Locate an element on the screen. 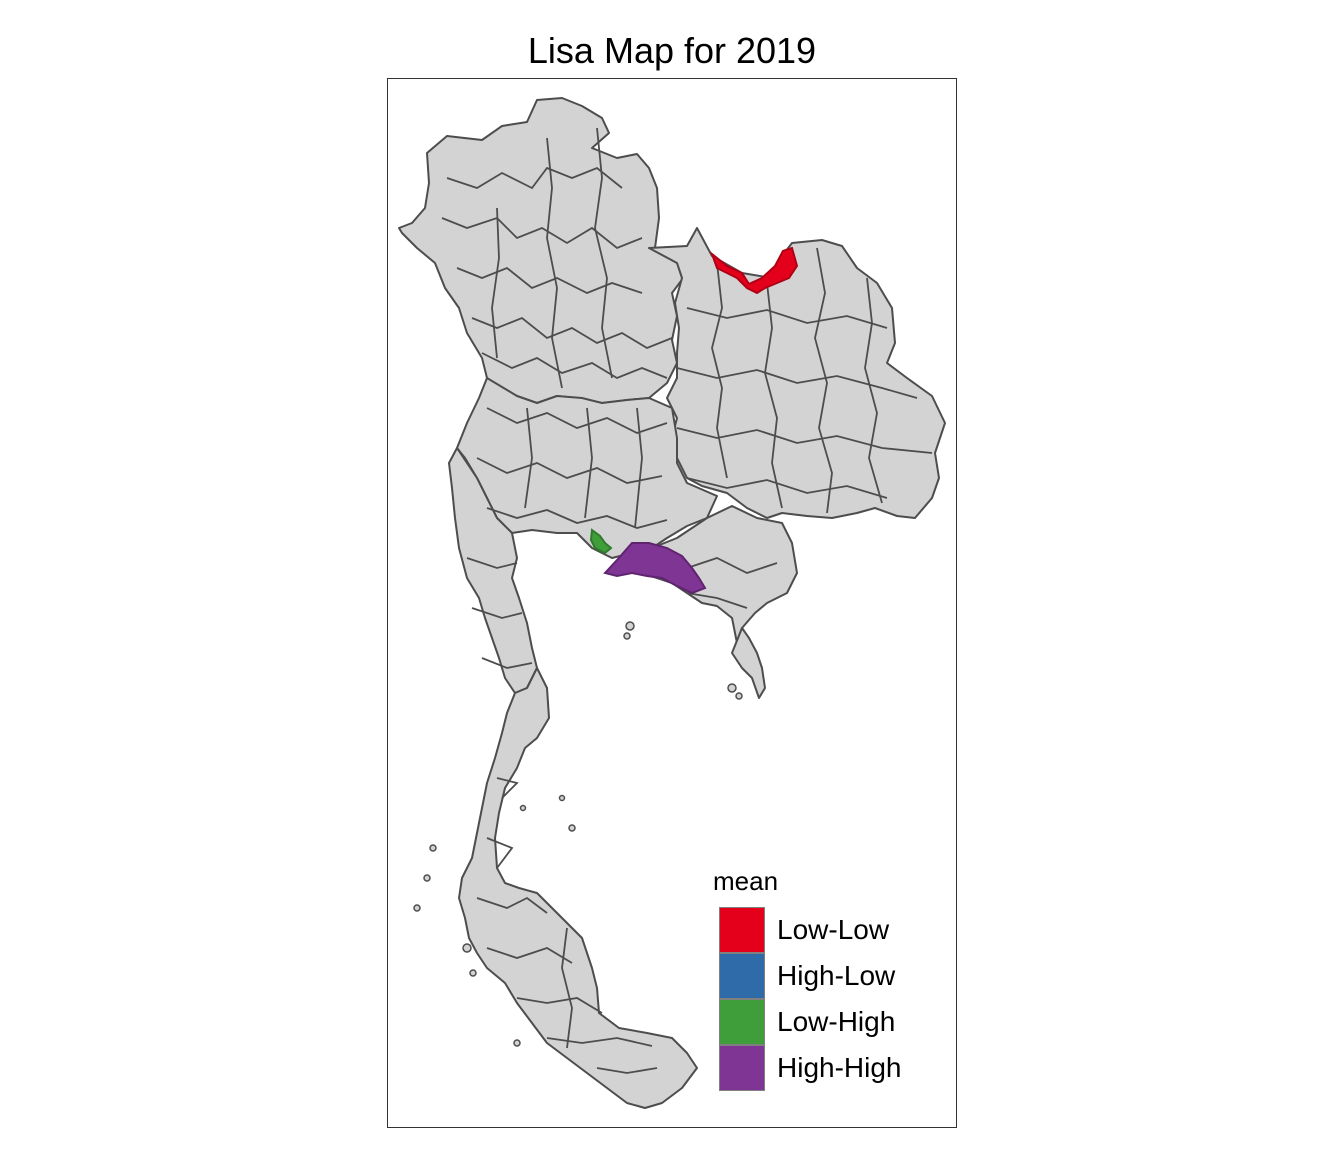 This screenshot has width=1344, height=1152. legend-label: High-Low is located at coordinates (836, 975).